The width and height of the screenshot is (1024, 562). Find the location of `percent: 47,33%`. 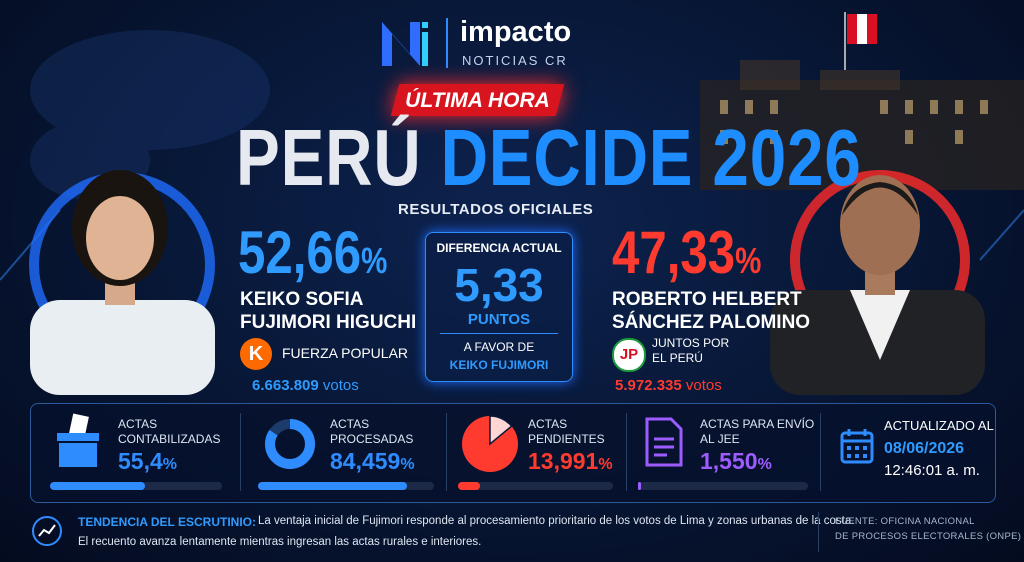

percent: 47,33% is located at coordinates (686, 257).